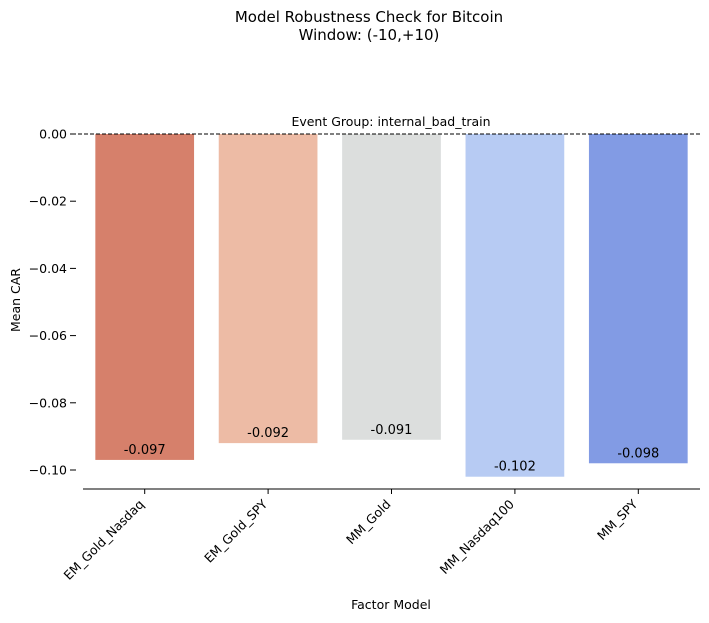  Describe the element at coordinates (638, 299) in the screenshot. I see `bar-MM_SPY` at that location.